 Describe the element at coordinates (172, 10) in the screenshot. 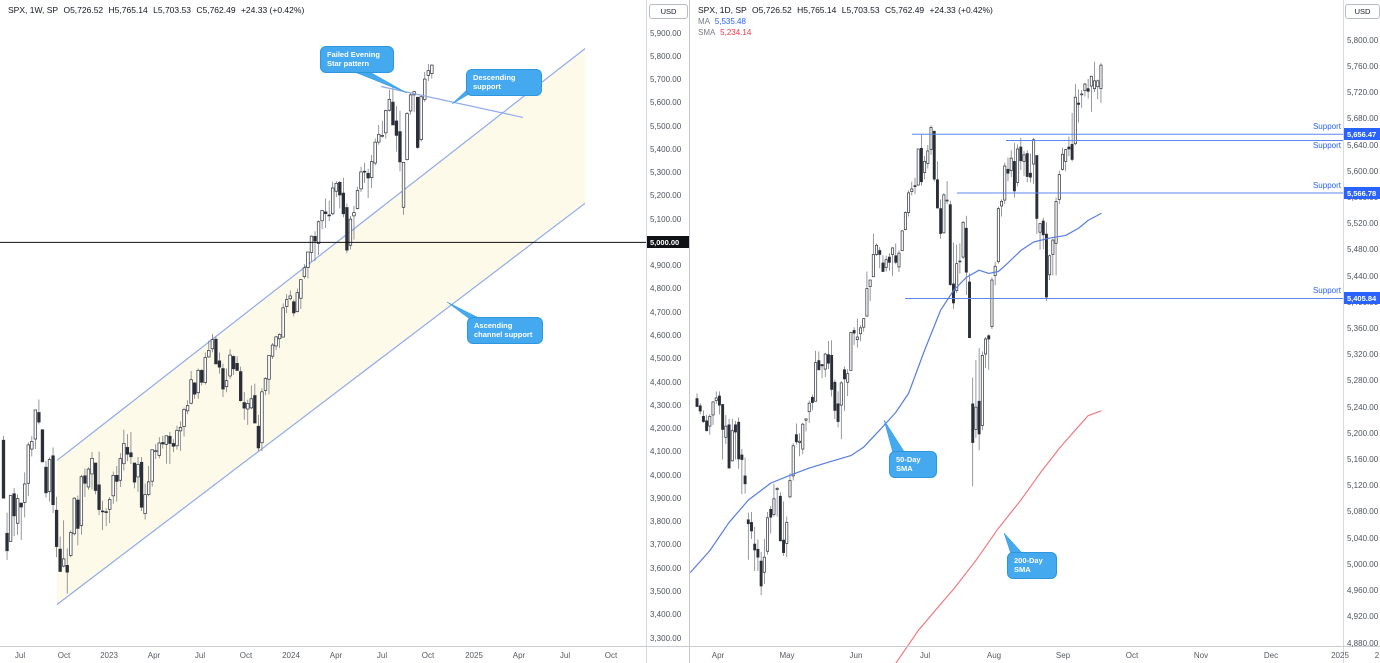

I see `left-low-value: L5,703.53` at that location.